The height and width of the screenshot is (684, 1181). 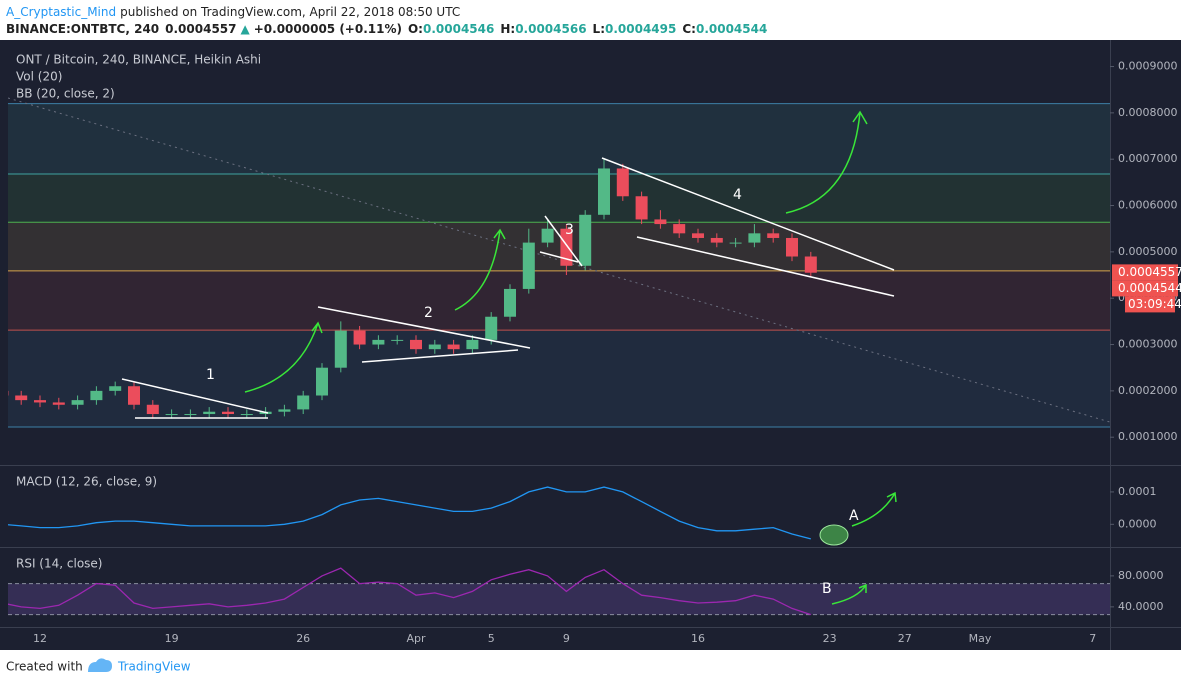 What do you see at coordinates (507, 29) in the screenshot?
I see `high-label: H:` at bounding box center [507, 29].